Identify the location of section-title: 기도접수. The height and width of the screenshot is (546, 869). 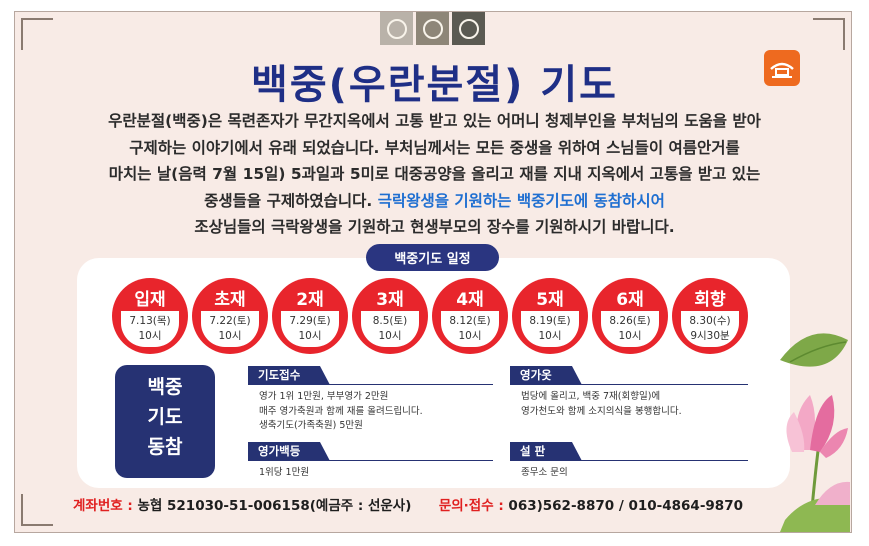
(289, 375).